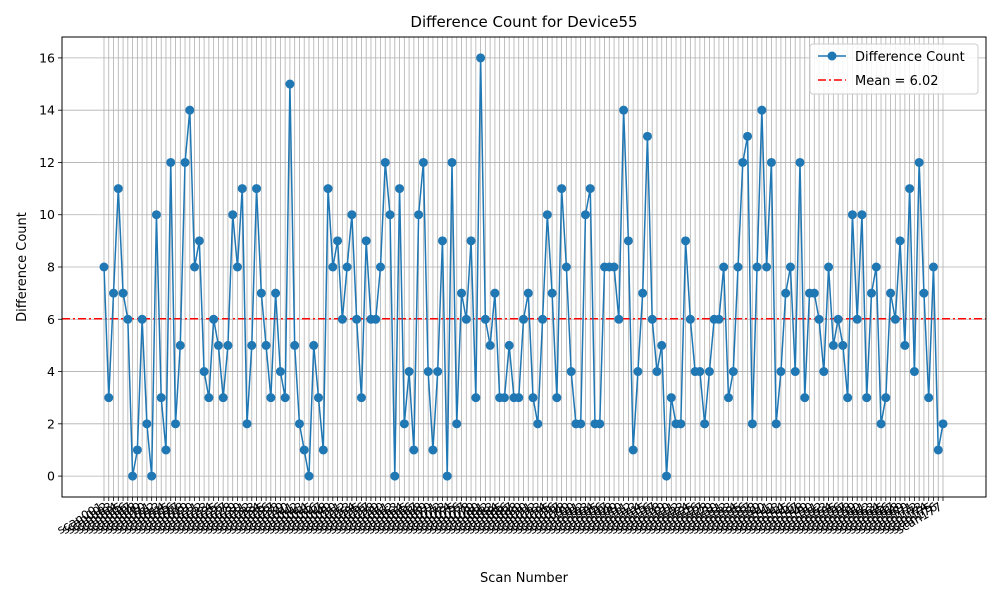 This screenshot has height=600, width=1000. I want to click on x-axis-label: Scan Number, so click(524, 578).